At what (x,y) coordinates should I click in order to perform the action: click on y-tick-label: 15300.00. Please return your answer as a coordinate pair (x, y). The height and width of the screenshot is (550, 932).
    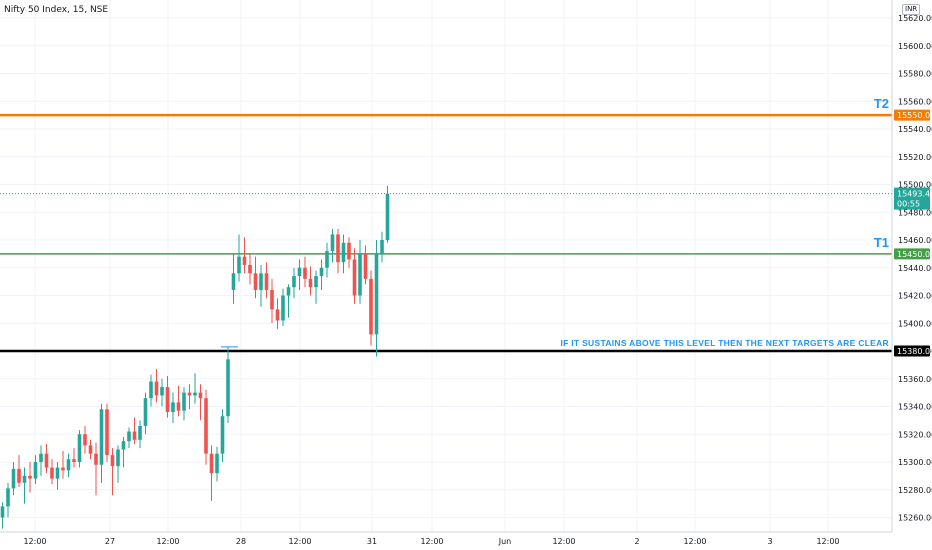
    Looking at the image, I should click on (915, 462).